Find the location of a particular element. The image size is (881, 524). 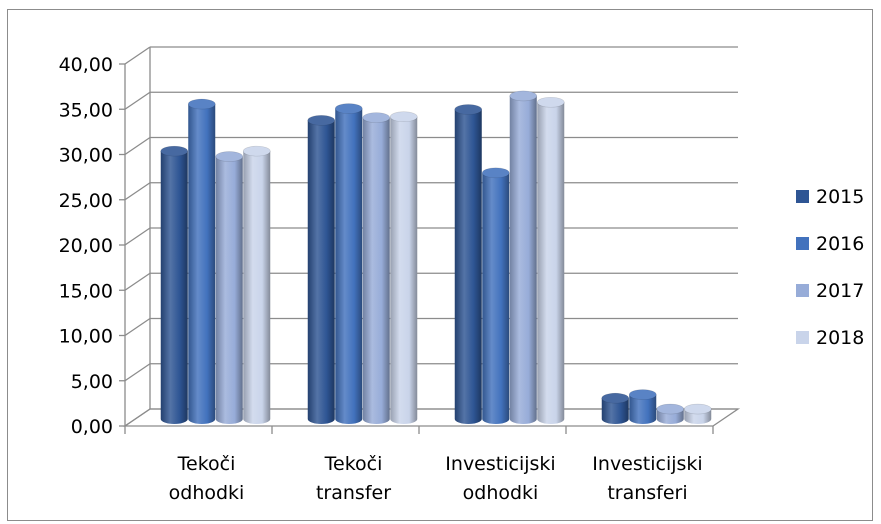

chart-floor is located at coordinates (431, 417).